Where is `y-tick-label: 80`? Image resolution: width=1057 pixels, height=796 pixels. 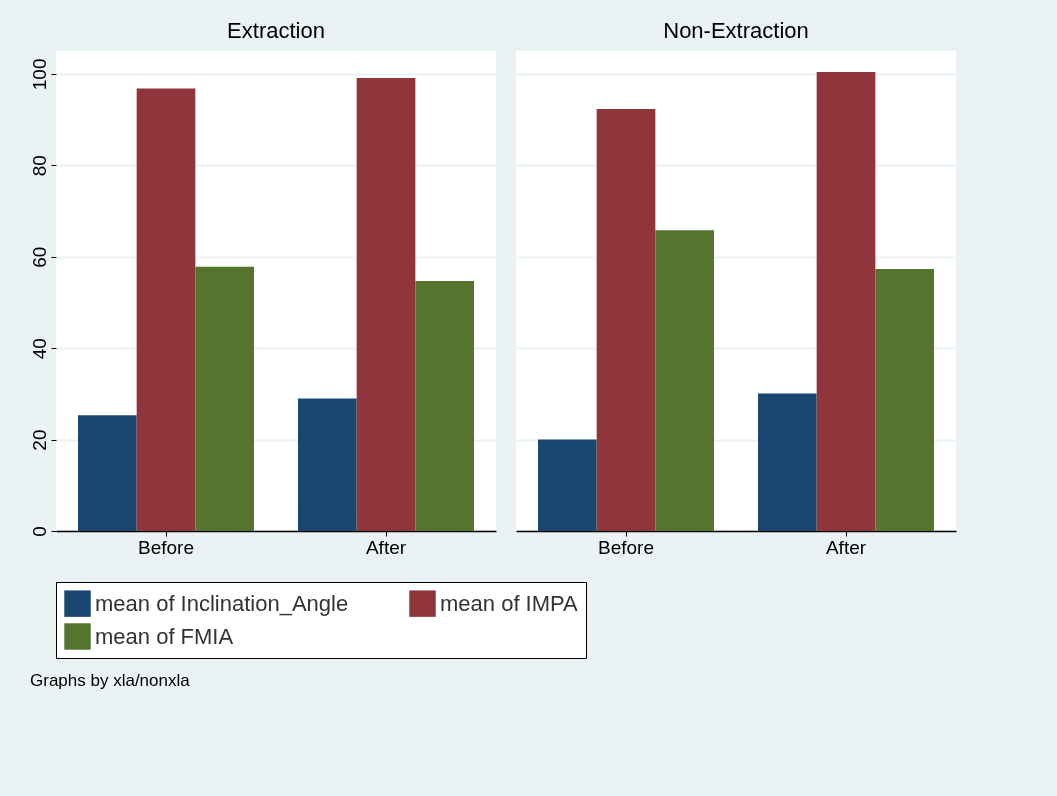
y-tick-label: 80 is located at coordinates (39, 166).